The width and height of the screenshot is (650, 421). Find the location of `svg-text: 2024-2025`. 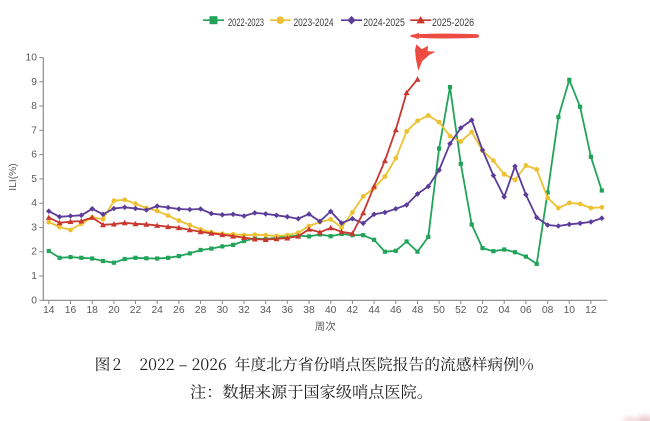

svg-text: 2024-2025 is located at coordinates (384, 23).